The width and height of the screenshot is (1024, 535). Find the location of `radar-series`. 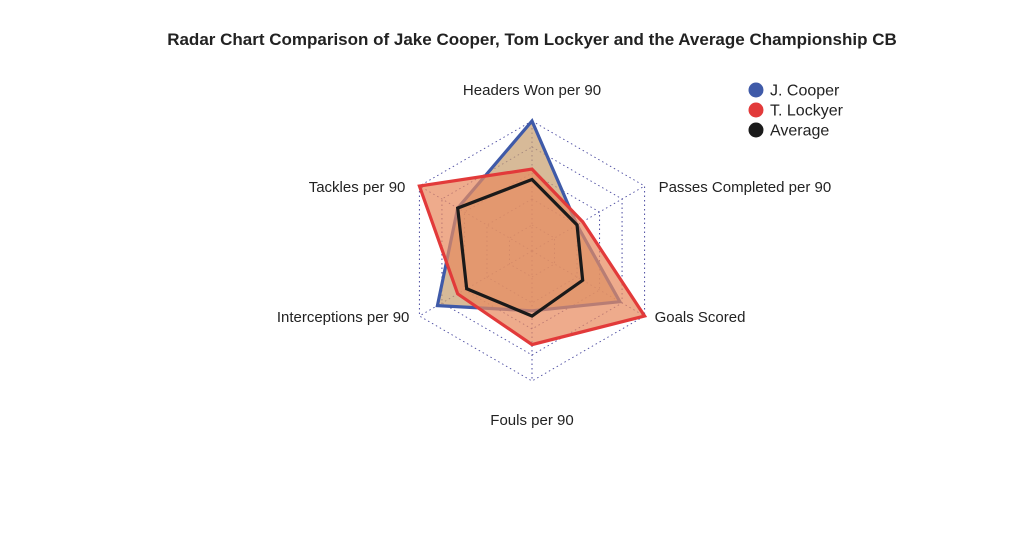

radar-series is located at coordinates (532, 232).